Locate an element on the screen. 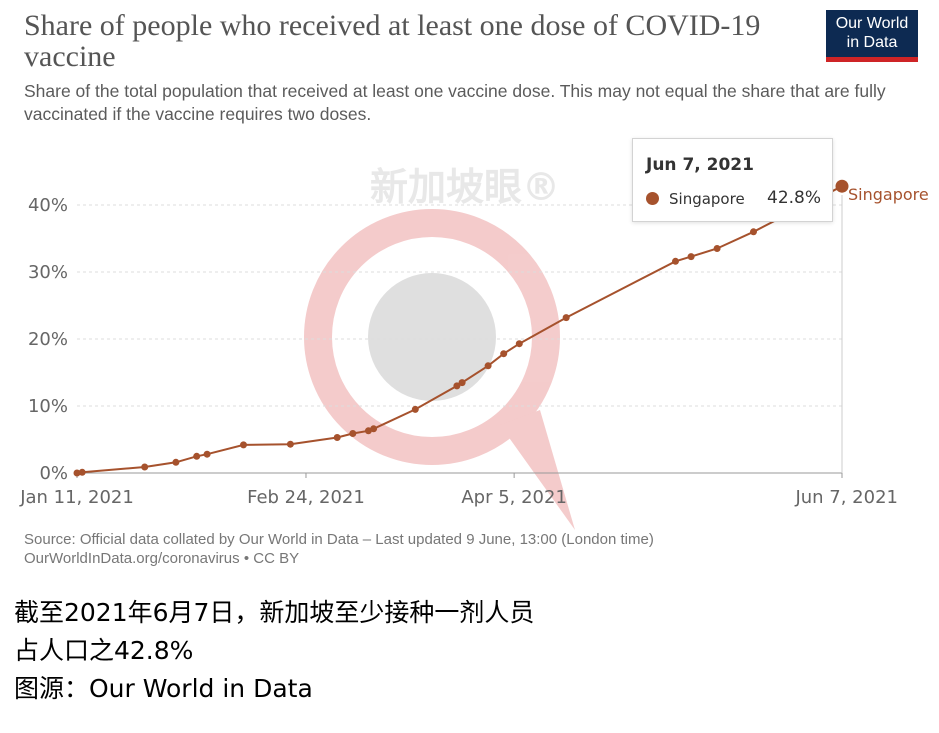 The image size is (939, 733). tooltip-series-dot is located at coordinates (652, 198).